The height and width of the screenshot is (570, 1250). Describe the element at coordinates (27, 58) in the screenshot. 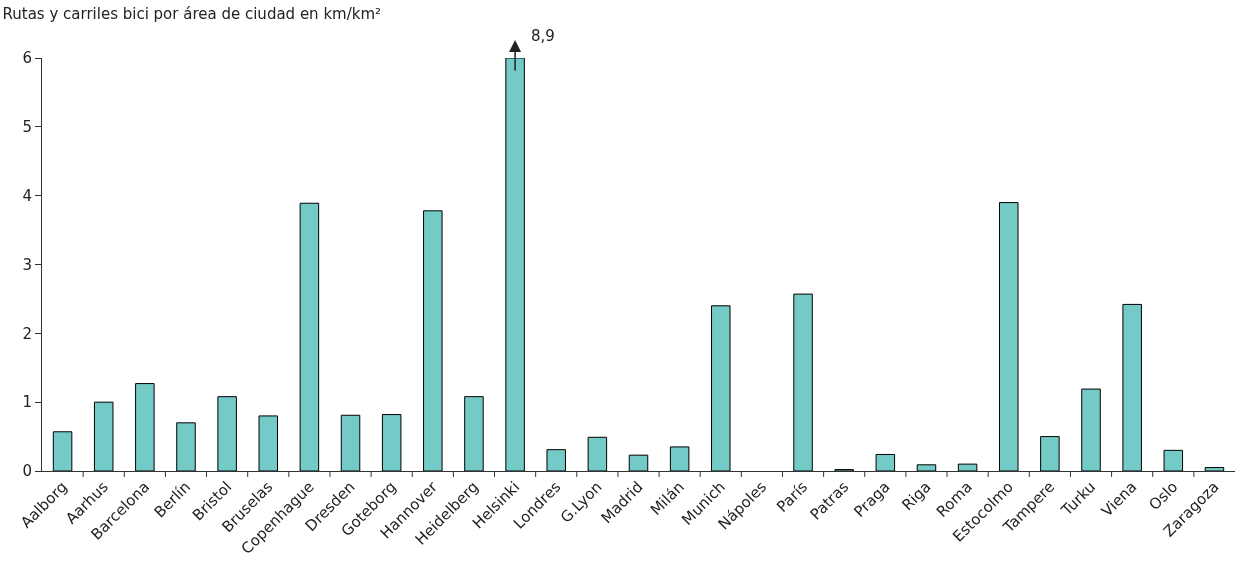

I see `y-tick-label: 6` at that location.